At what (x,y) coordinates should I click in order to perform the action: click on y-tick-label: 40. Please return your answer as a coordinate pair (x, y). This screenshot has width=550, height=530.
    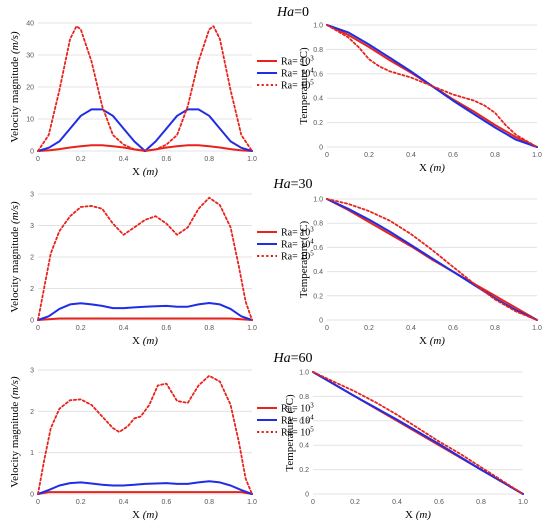
    Looking at the image, I should click on (30, 24).